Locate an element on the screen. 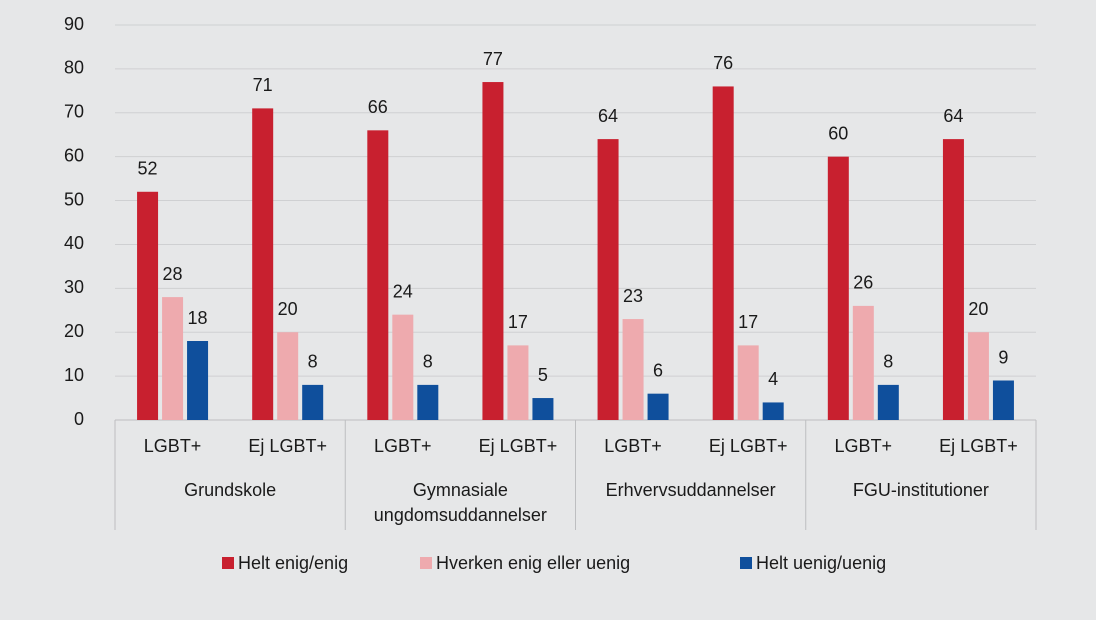  value-label: 28 is located at coordinates (173, 274).